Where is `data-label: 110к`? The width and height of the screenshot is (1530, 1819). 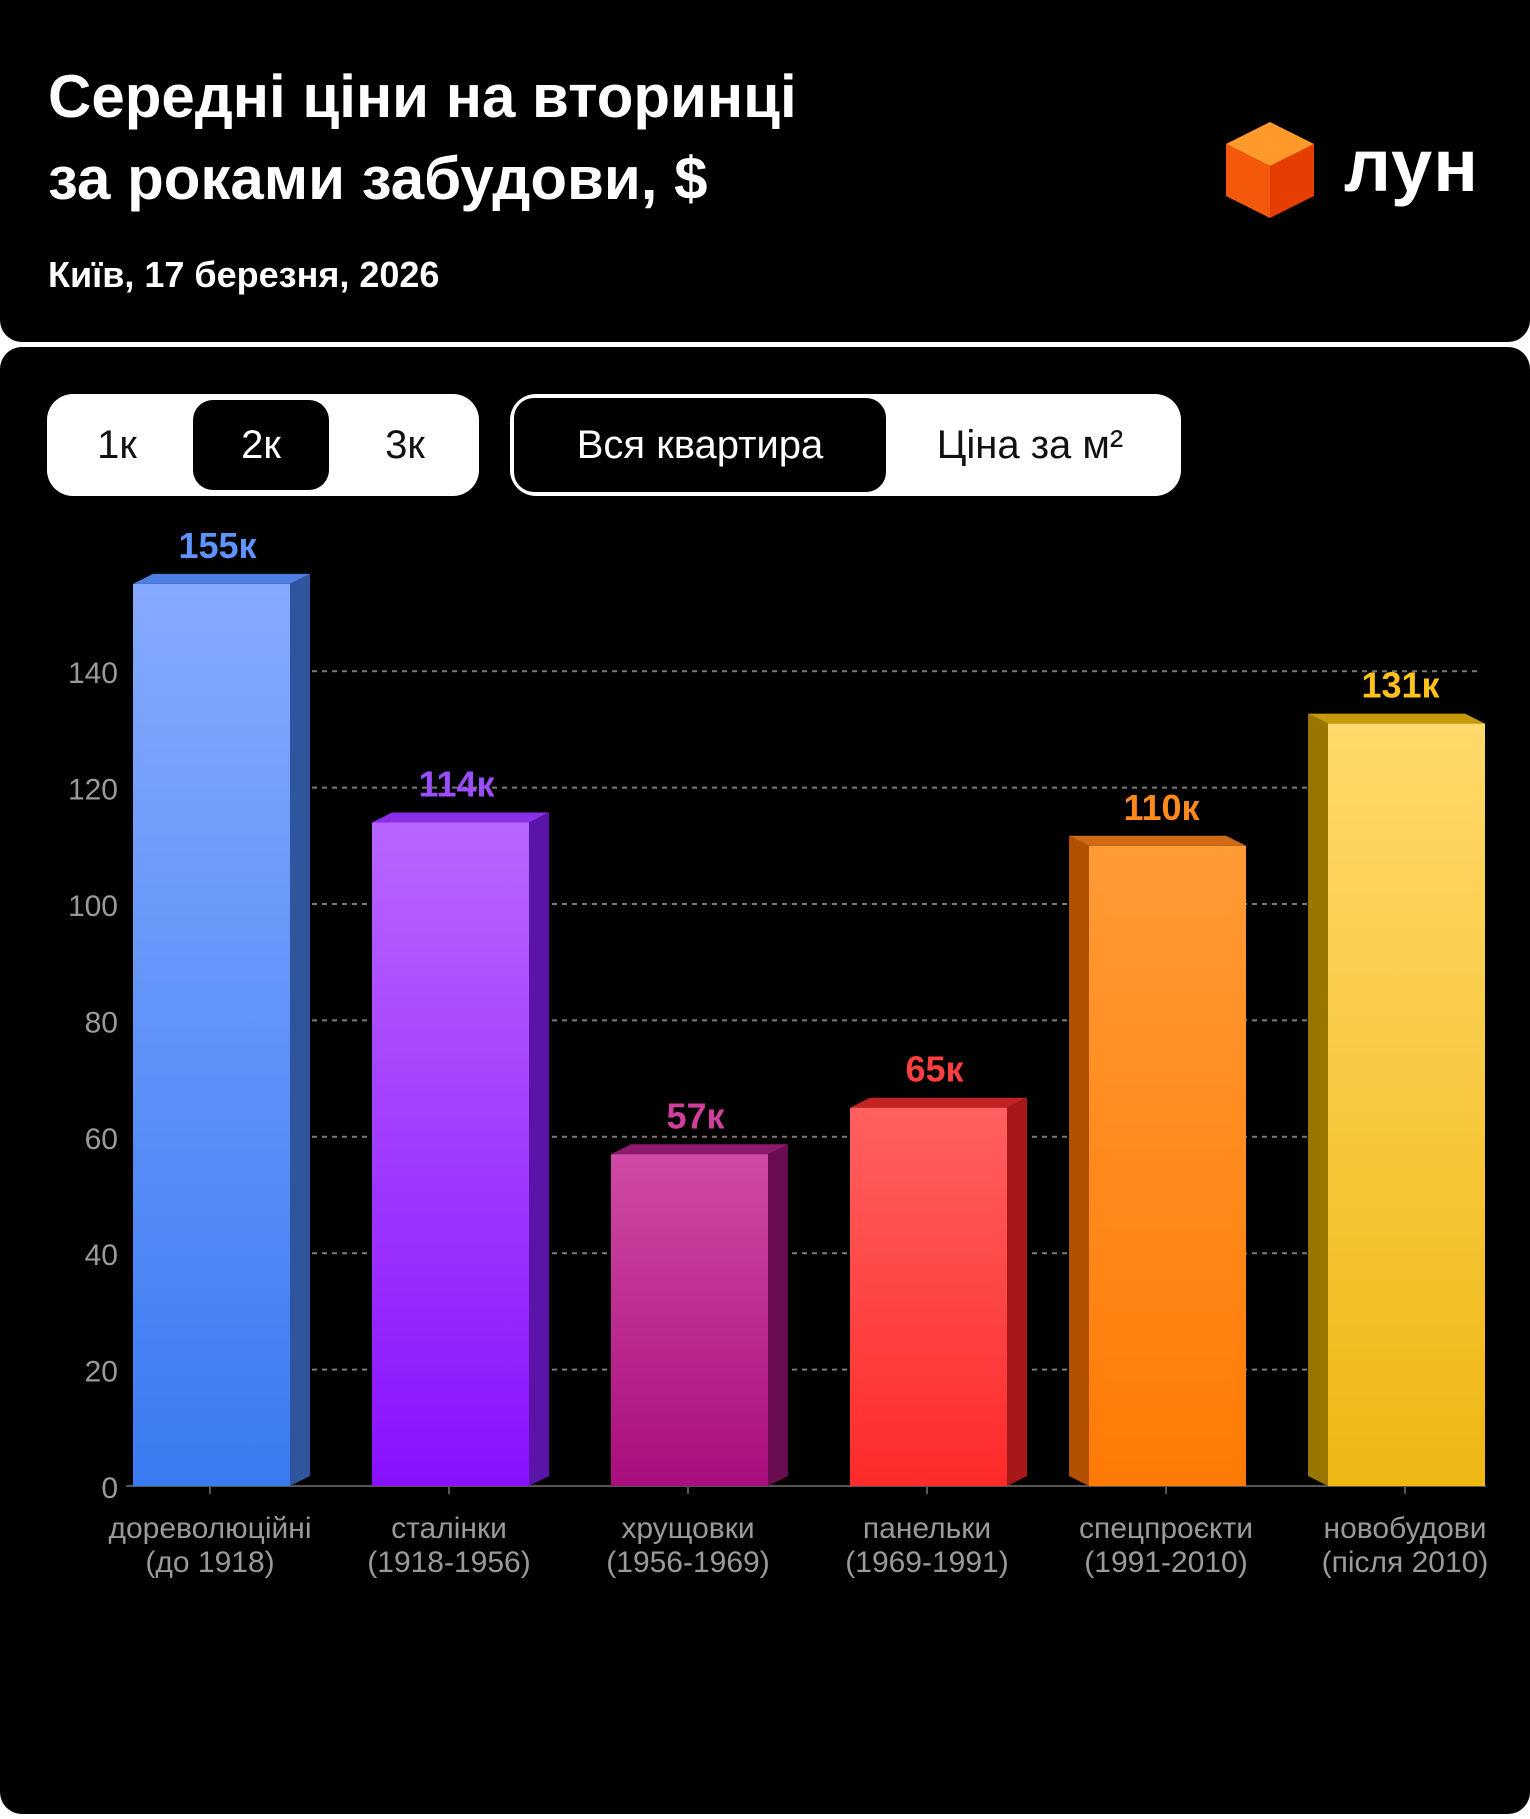
data-label: 110к is located at coordinates (1161, 807).